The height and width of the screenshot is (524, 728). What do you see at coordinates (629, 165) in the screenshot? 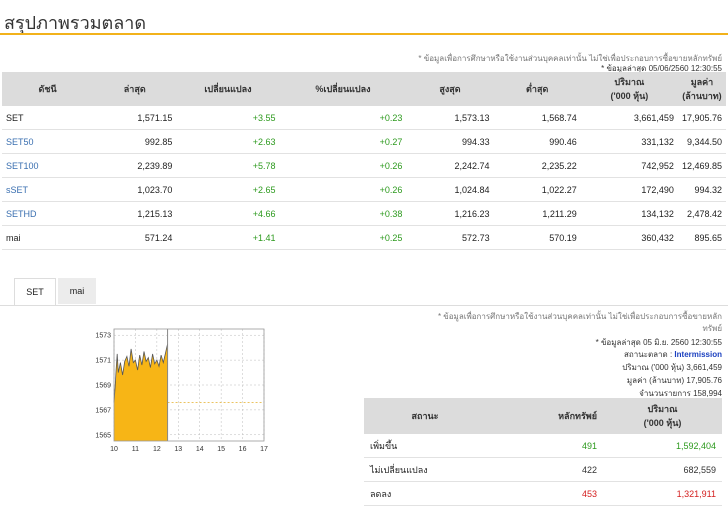
I see `volume-value: 742,952` at bounding box center [629, 165].